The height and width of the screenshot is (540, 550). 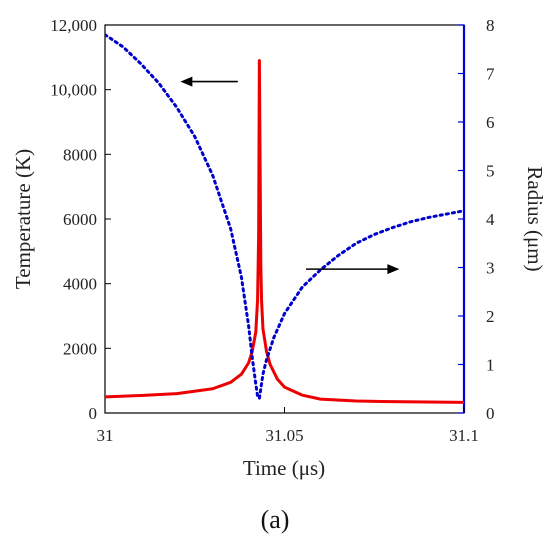 I want to click on figure-caption: (a), so click(x=275, y=519).